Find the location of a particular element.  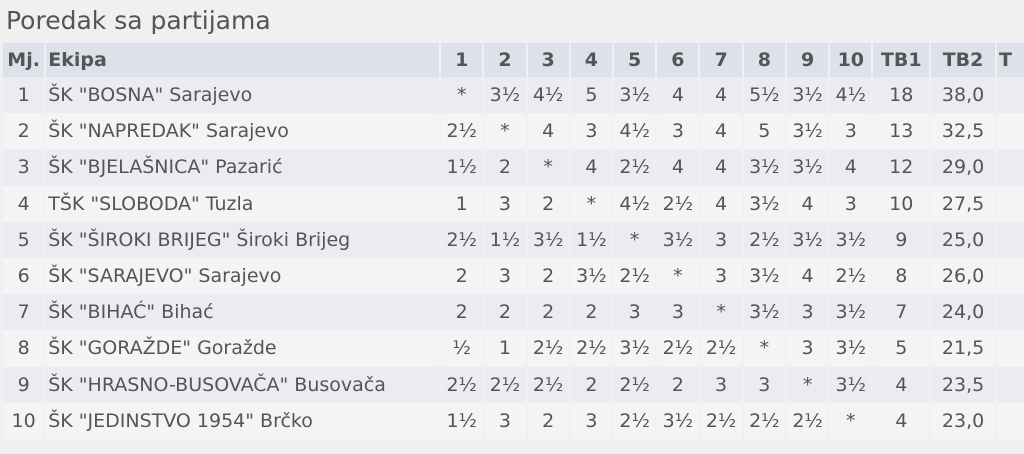

column-header: Mj. is located at coordinates (24, 60).